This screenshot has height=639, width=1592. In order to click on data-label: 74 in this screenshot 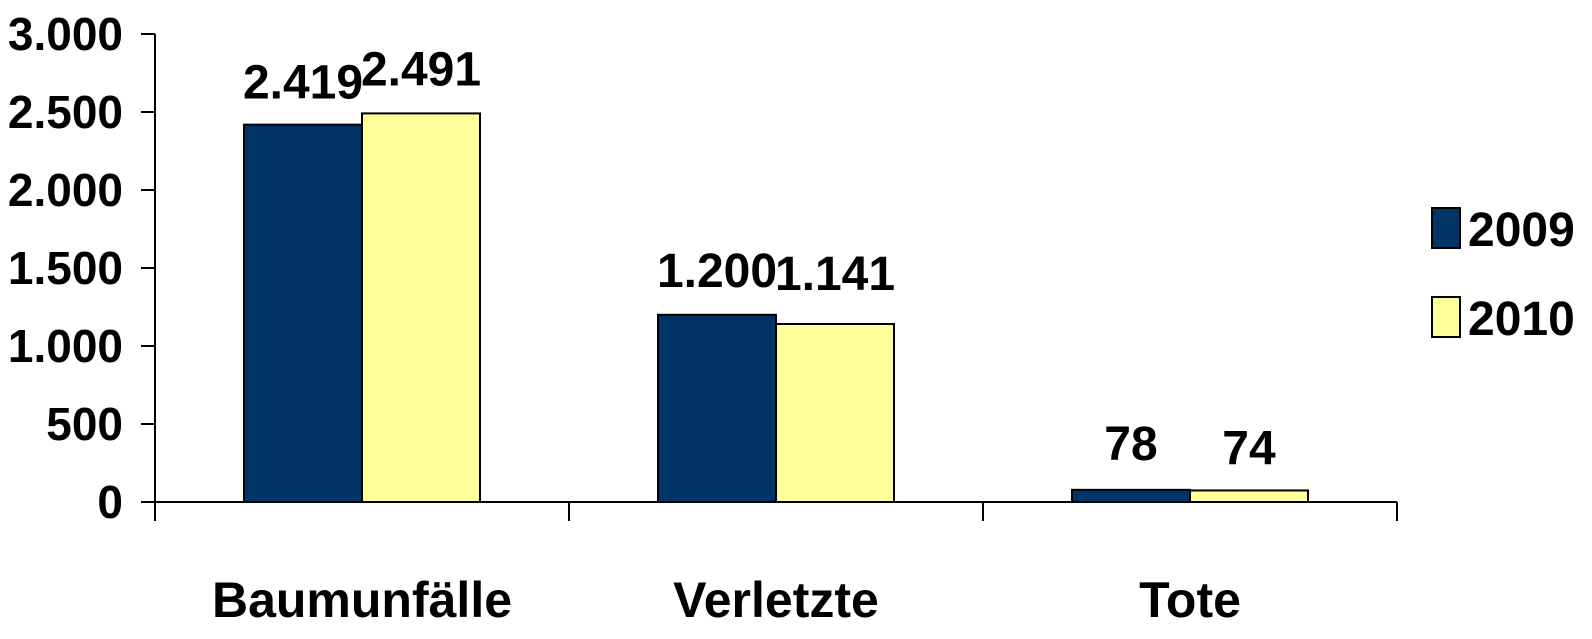, I will do `click(1249, 448)`.